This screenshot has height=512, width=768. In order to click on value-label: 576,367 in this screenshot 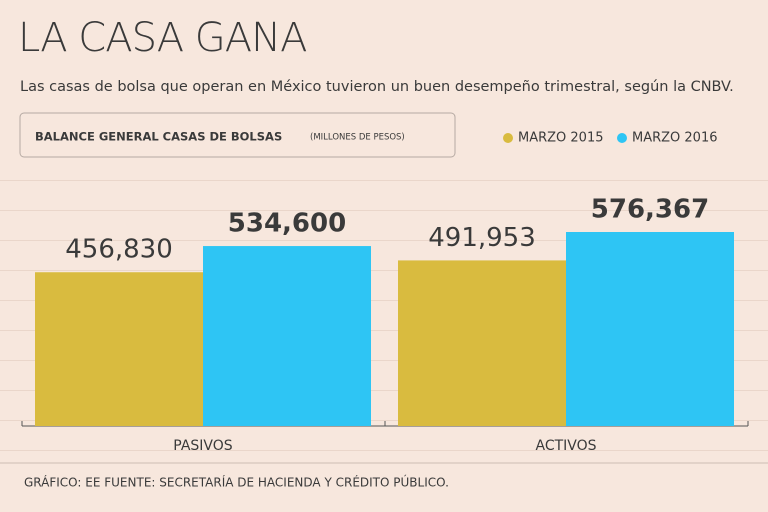, I will do `click(650, 210)`.